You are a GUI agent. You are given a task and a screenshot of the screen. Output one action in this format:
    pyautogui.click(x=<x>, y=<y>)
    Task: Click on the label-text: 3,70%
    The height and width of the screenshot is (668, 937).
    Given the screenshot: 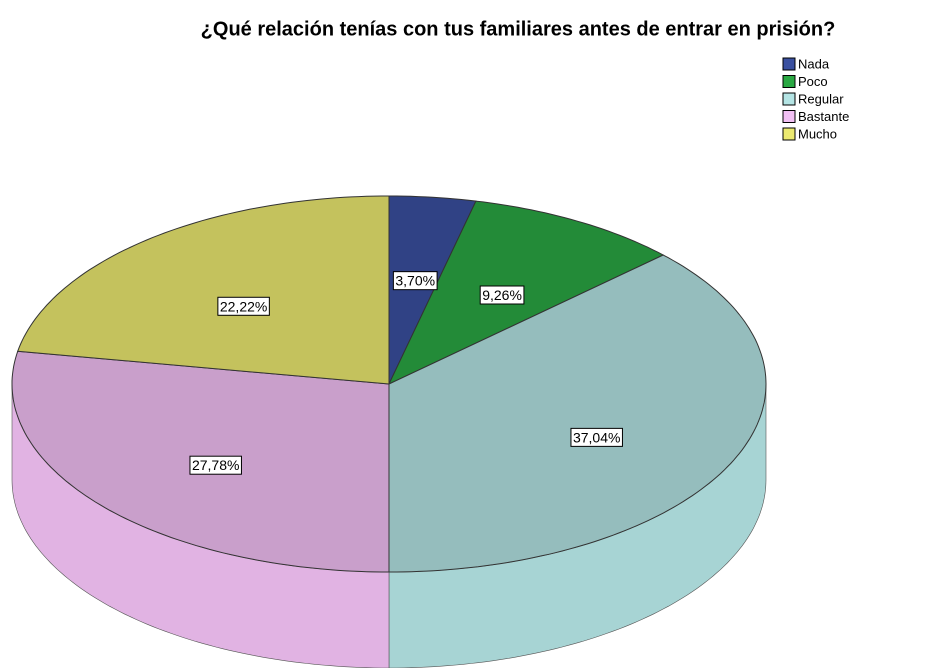 What is the action you would take?
    pyautogui.click(x=415, y=281)
    